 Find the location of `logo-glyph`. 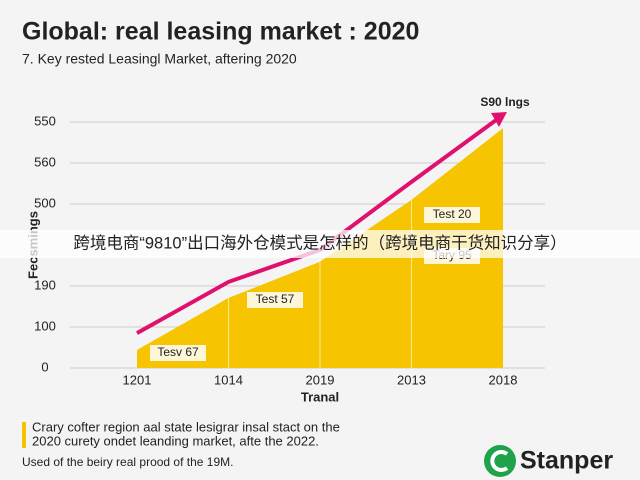

logo-glyph is located at coordinates (499, 461).